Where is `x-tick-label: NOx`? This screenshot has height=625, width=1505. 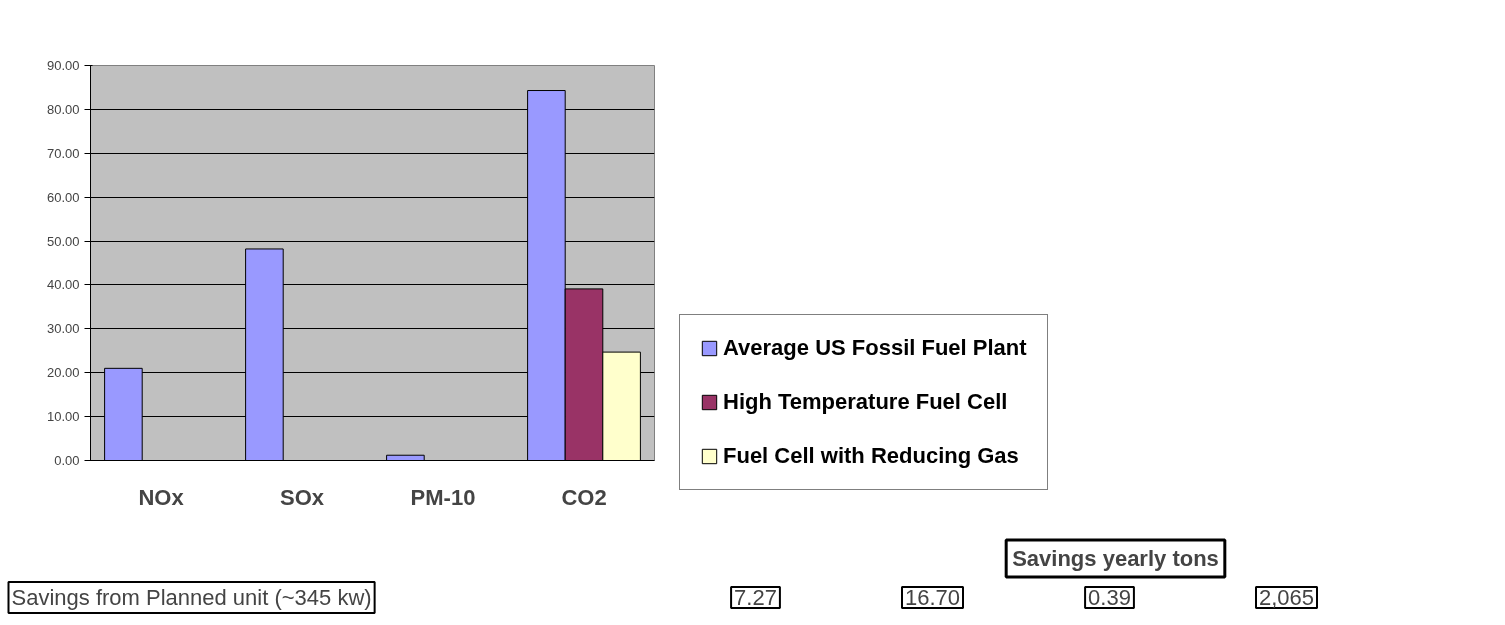
x-tick-label: NOx is located at coordinates (161, 497).